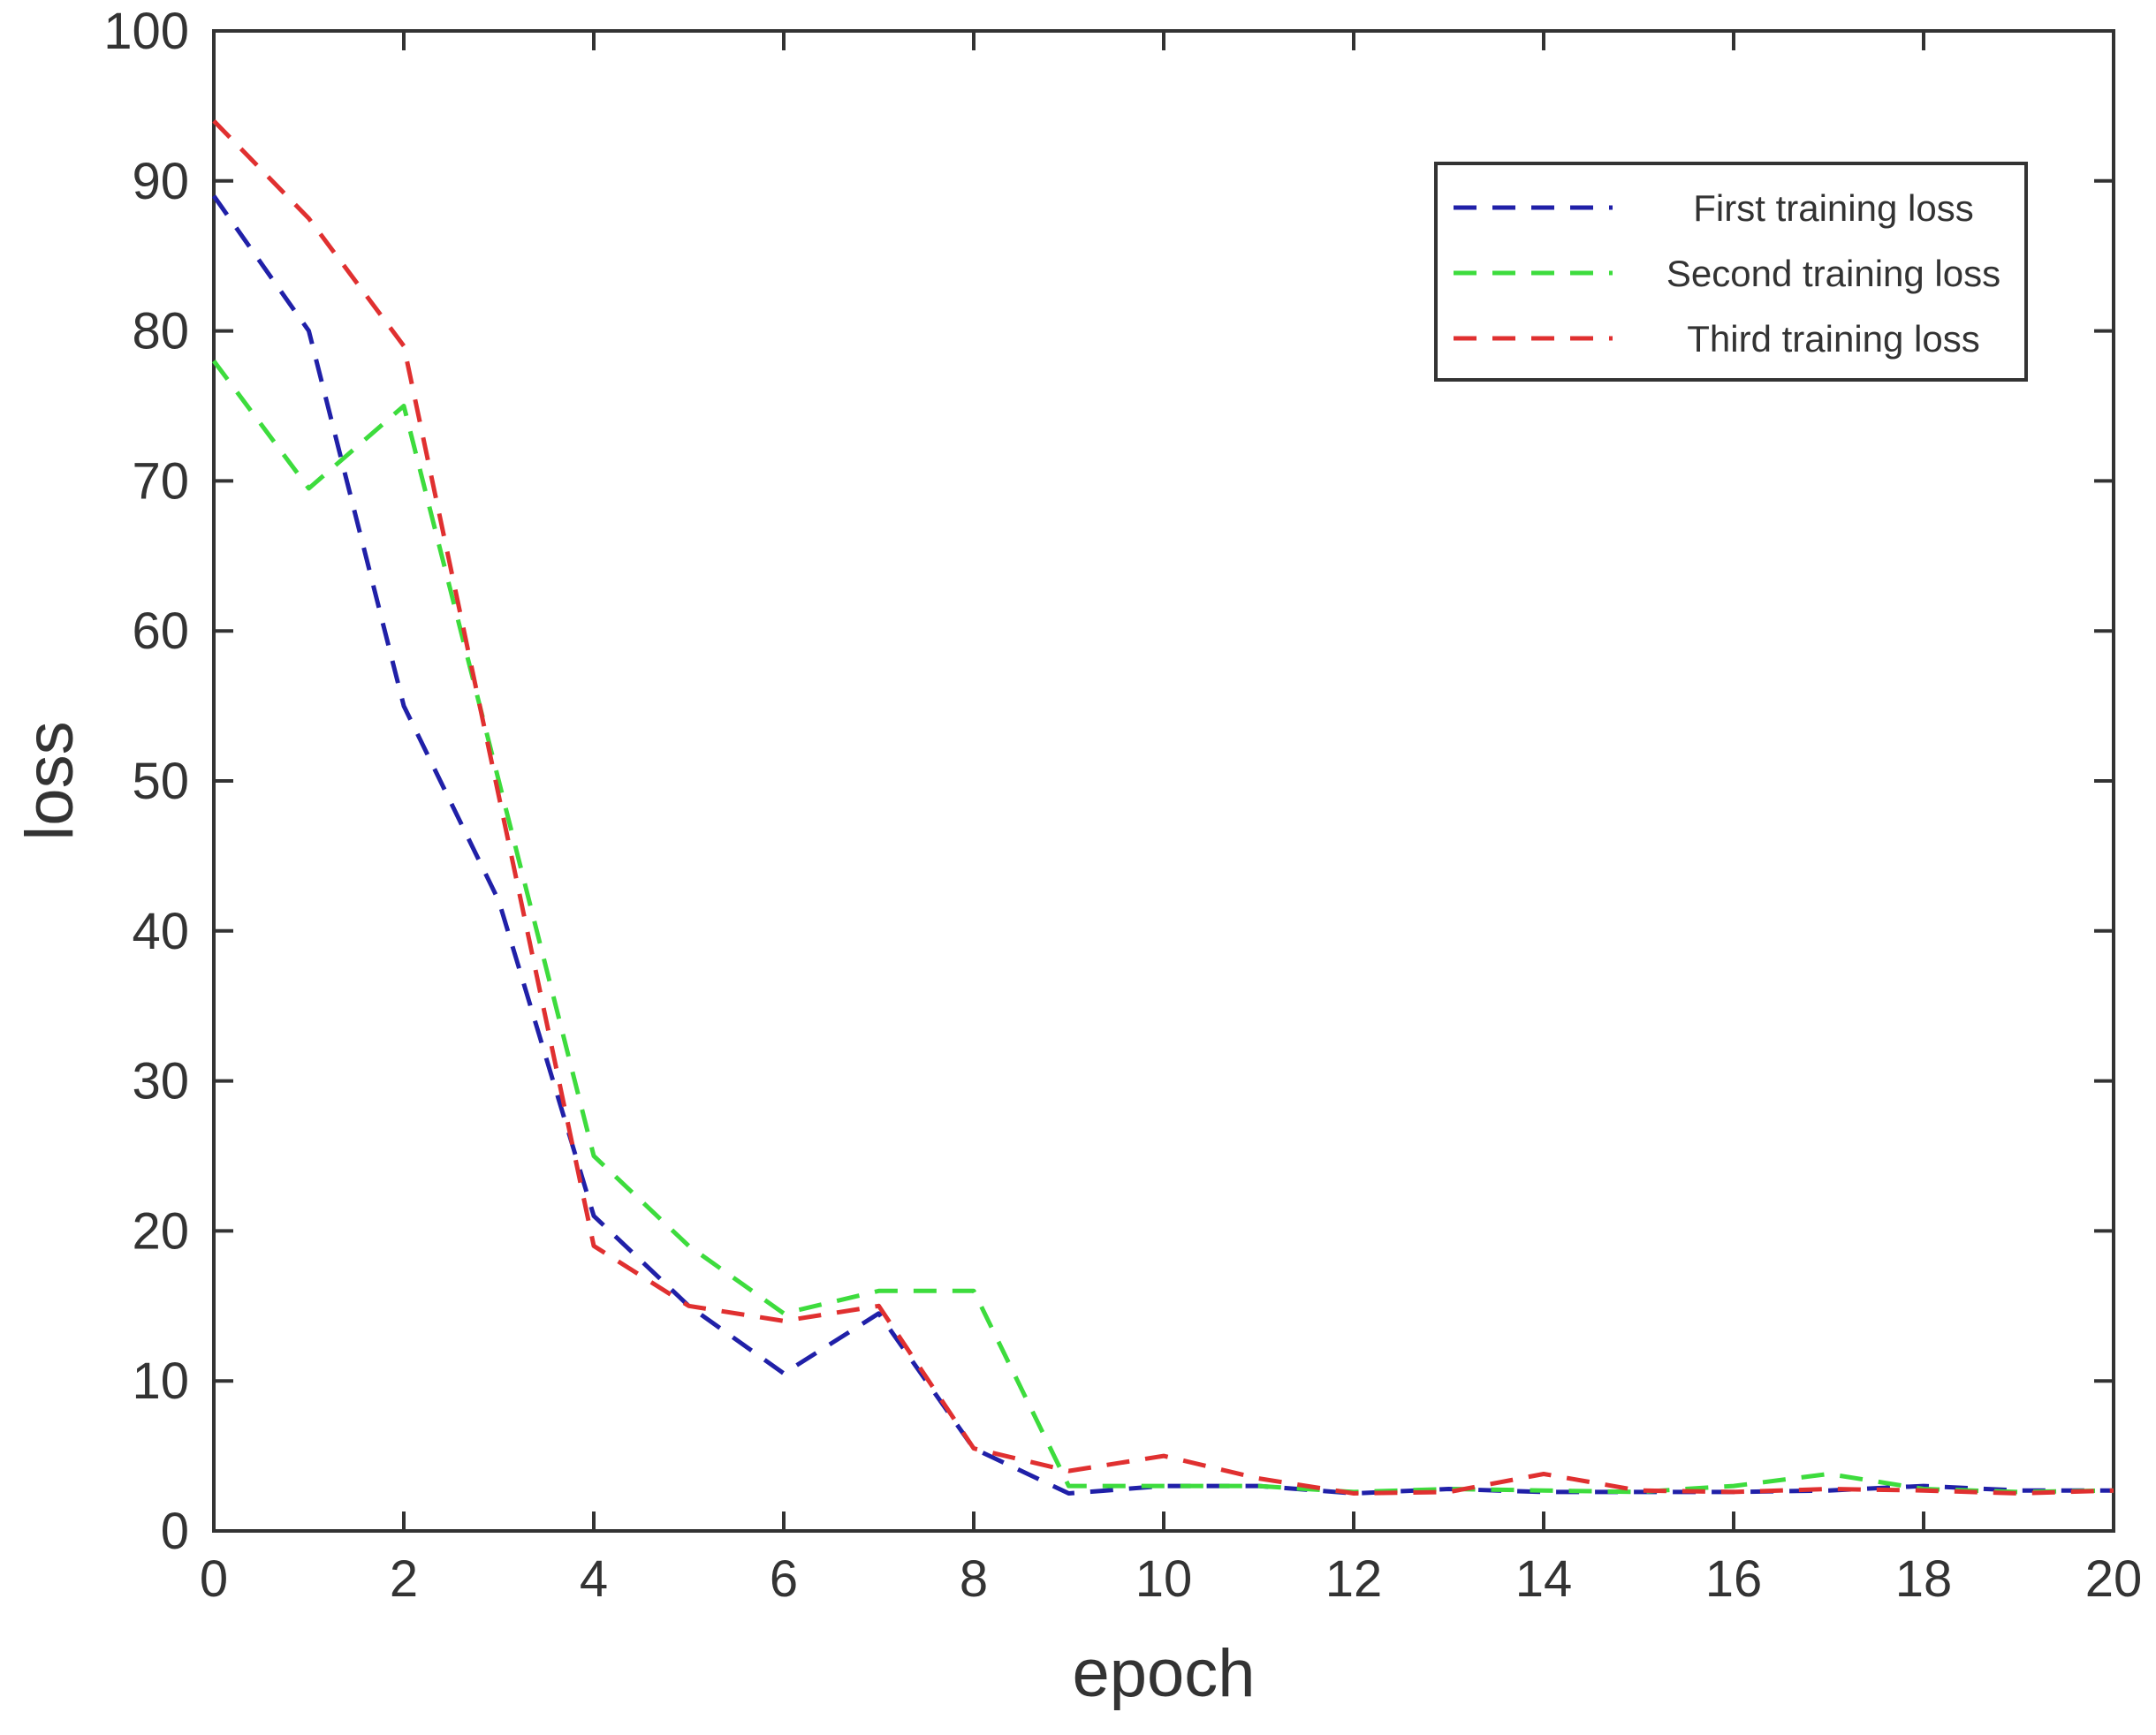 The height and width of the screenshot is (1735, 2156). What do you see at coordinates (160, 781) in the screenshot?
I see `y-tick-label: 50` at bounding box center [160, 781].